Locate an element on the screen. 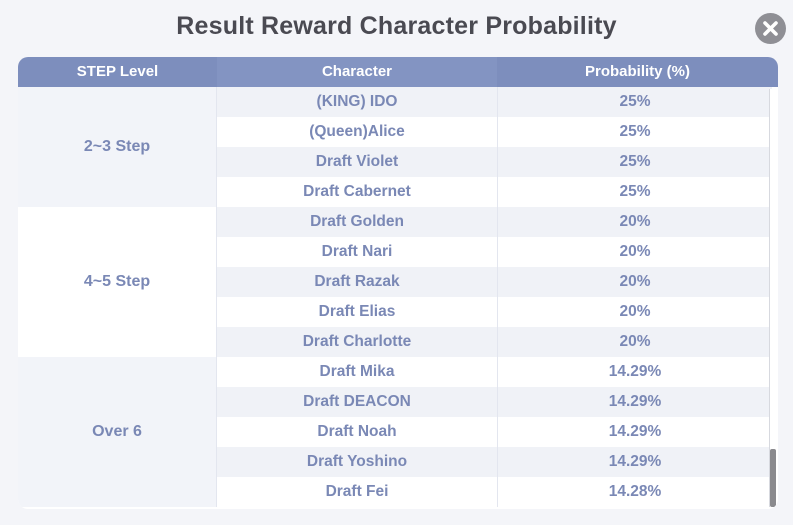 This screenshot has height=525, width=793. table-row: Draft Golden 20% is located at coordinates (494, 222).